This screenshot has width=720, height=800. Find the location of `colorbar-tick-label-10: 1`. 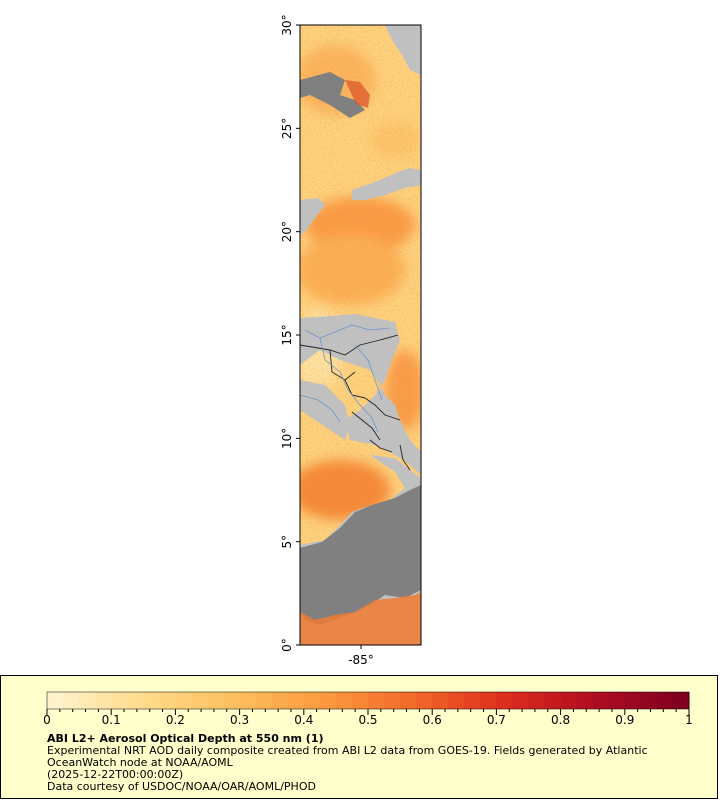

colorbar-tick-label-10: 1 is located at coordinates (689, 720).